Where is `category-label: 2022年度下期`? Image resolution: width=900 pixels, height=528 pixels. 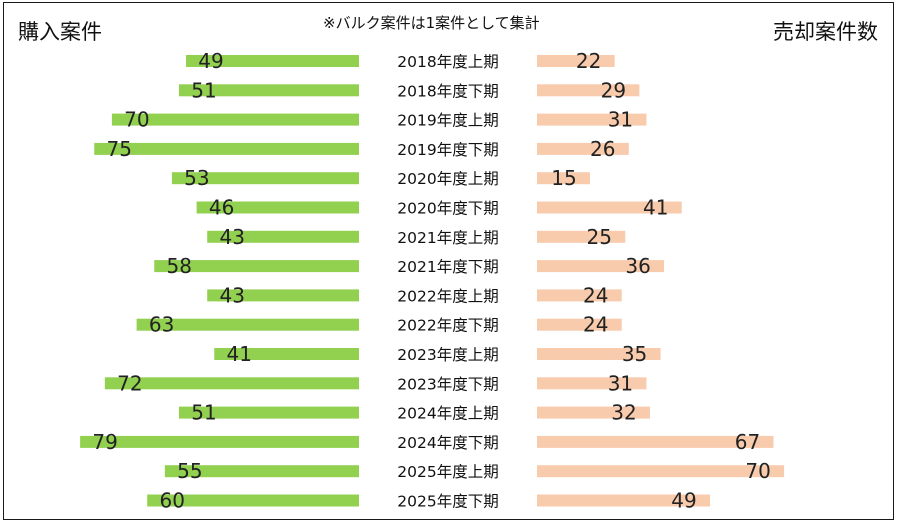 category-label: 2022年度下期 is located at coordinates (447, 326).